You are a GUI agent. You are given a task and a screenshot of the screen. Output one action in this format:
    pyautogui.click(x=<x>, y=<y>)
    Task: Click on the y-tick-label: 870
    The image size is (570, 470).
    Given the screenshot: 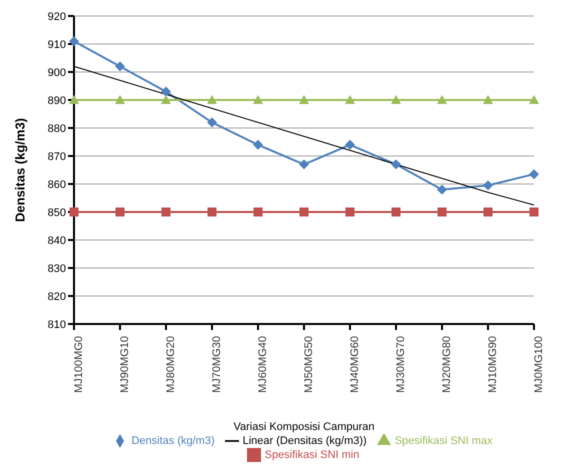 What is the action you would take?
    pyautogui.click(x=57, y=156)
    